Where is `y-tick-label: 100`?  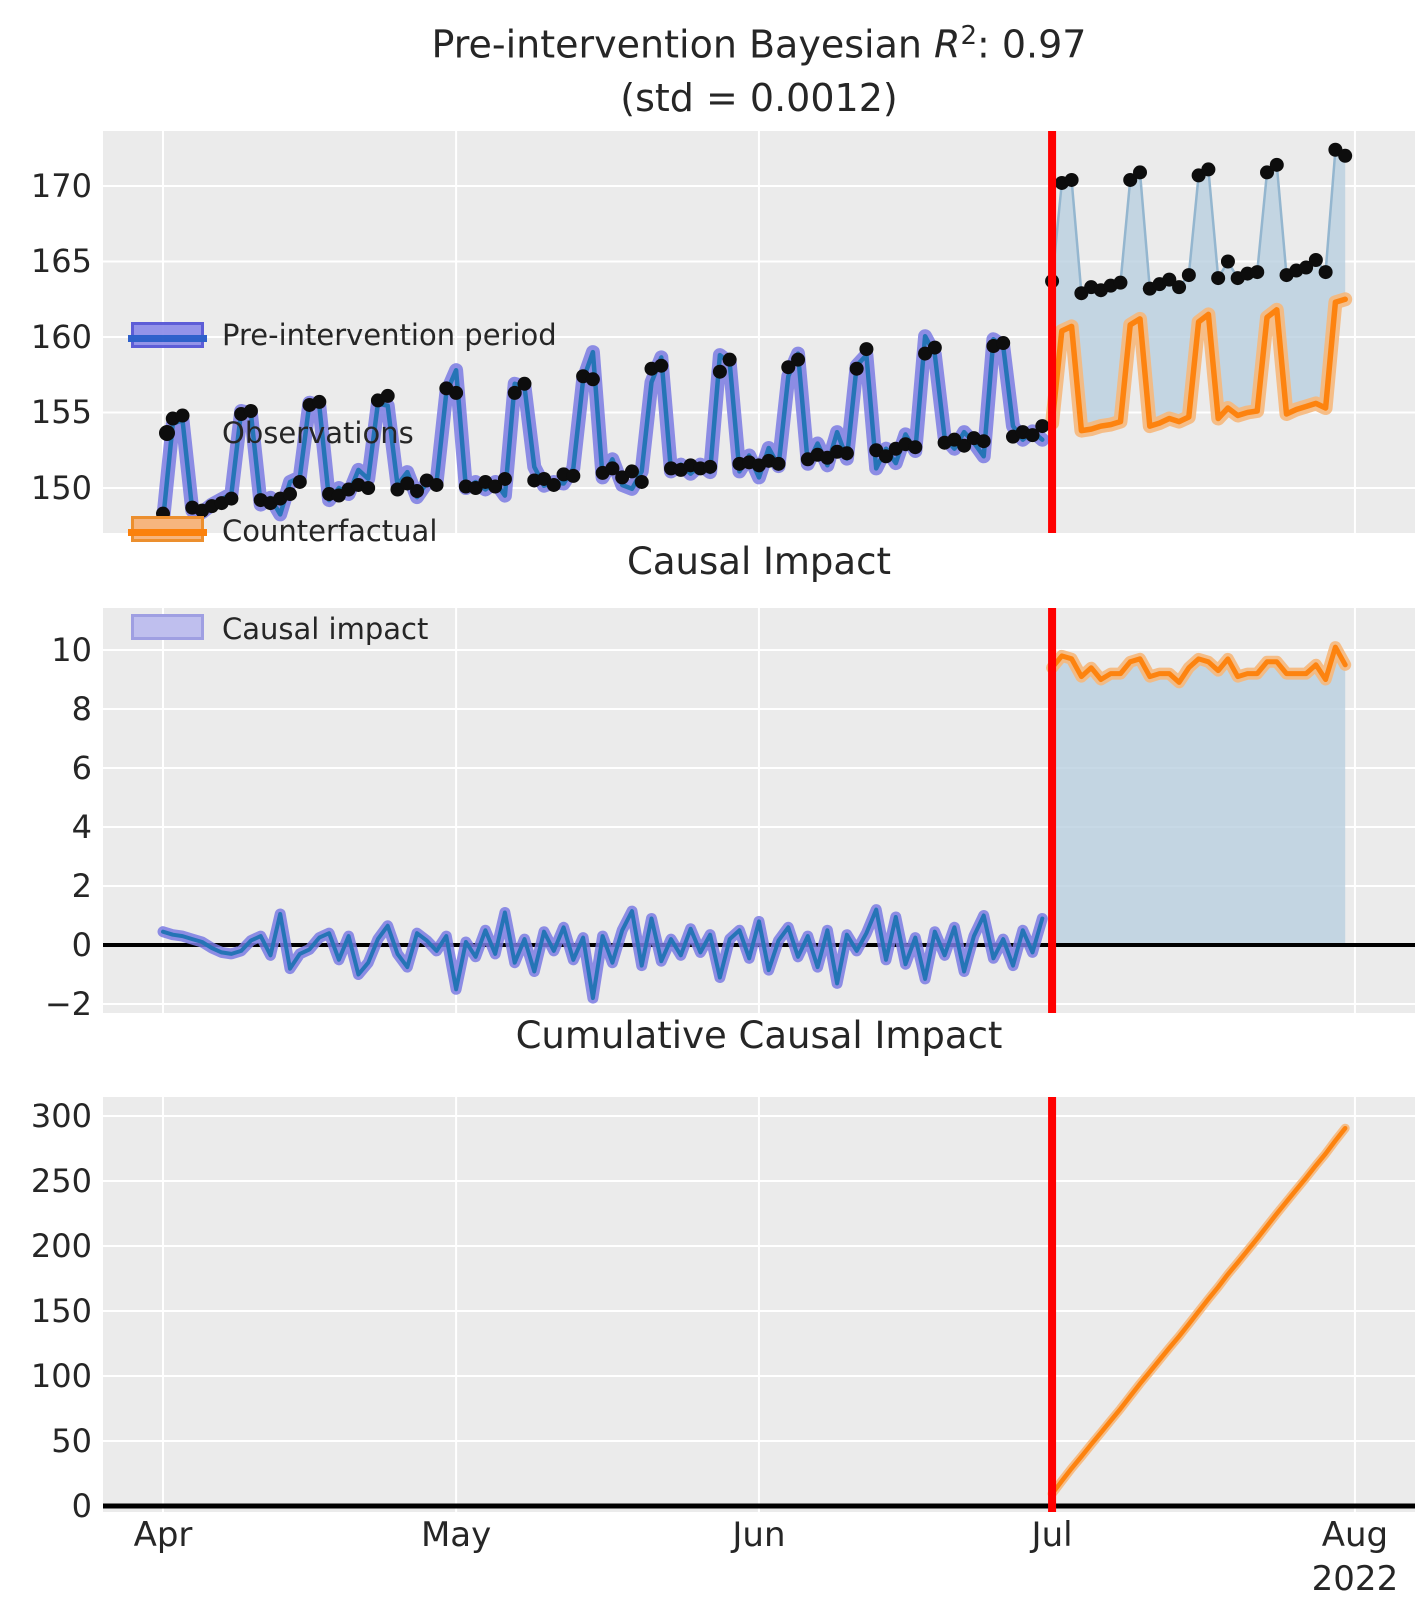
y-tick-label: 100 is located at coordinates (61, 1376).